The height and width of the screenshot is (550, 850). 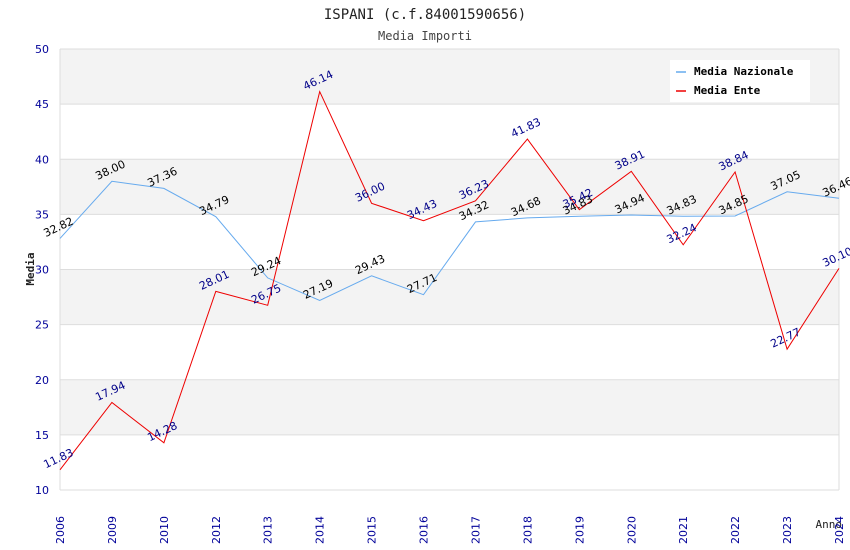 I want to click on legend-box, so click(x=740, y=81).